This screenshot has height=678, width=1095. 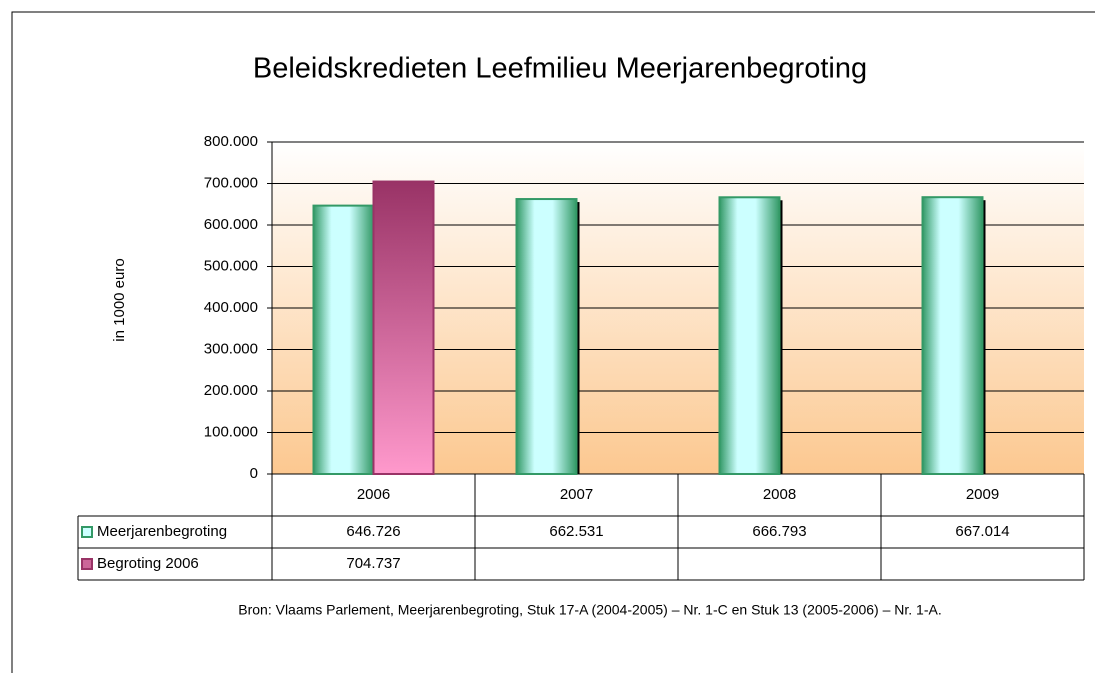 I want to click on table-value: 704.737, so click(x=373, y=563).